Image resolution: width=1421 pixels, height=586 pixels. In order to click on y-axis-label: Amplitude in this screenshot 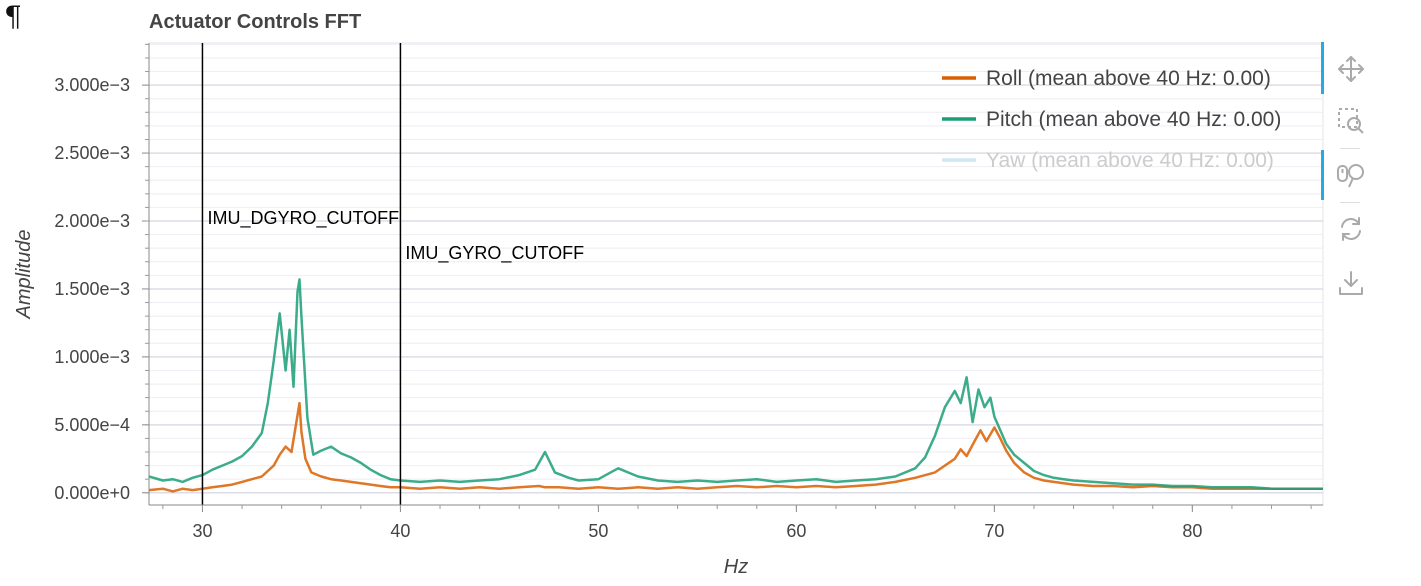, I will do `click(24, 275)`.